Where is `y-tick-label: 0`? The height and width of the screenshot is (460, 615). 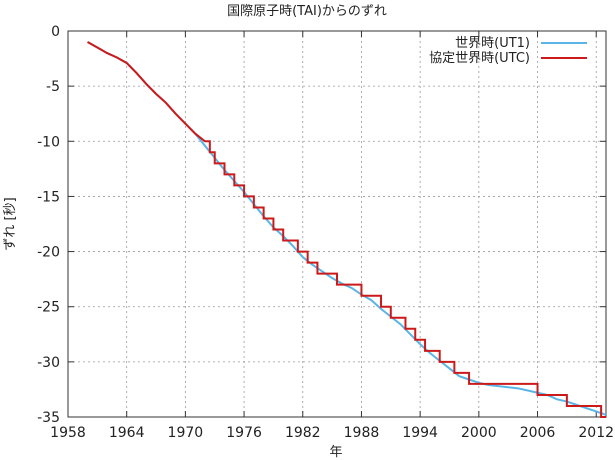 y-tick-label: 0 is located at coordinates (55, 32).